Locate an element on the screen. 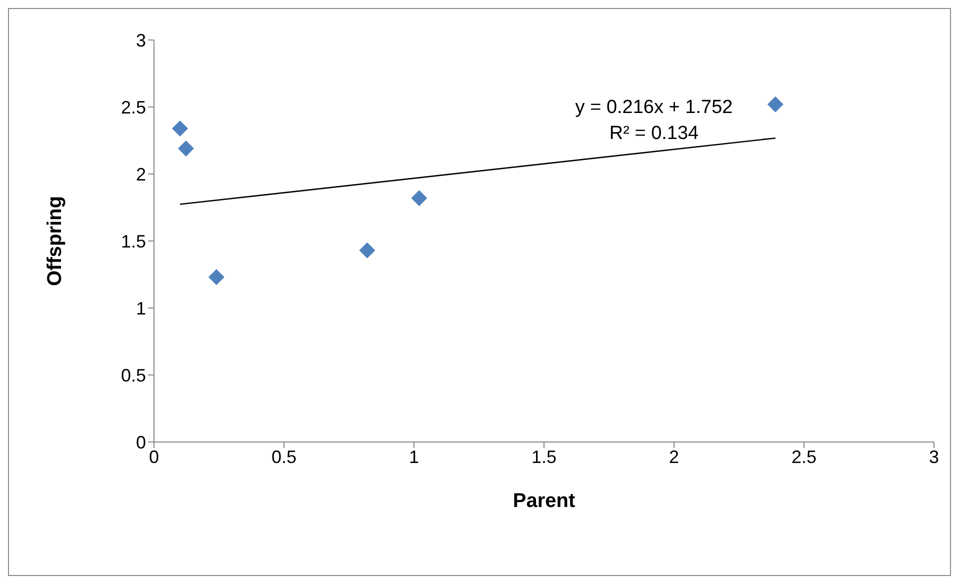 This screenshot has height=584, width=959. y-tick-label: 2 is located at coordinates (141, 174).